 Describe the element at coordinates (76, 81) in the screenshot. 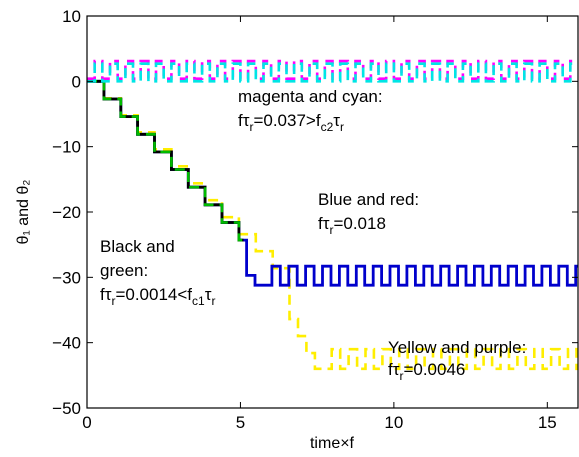

I see `y-tick-label: 0` at that location.